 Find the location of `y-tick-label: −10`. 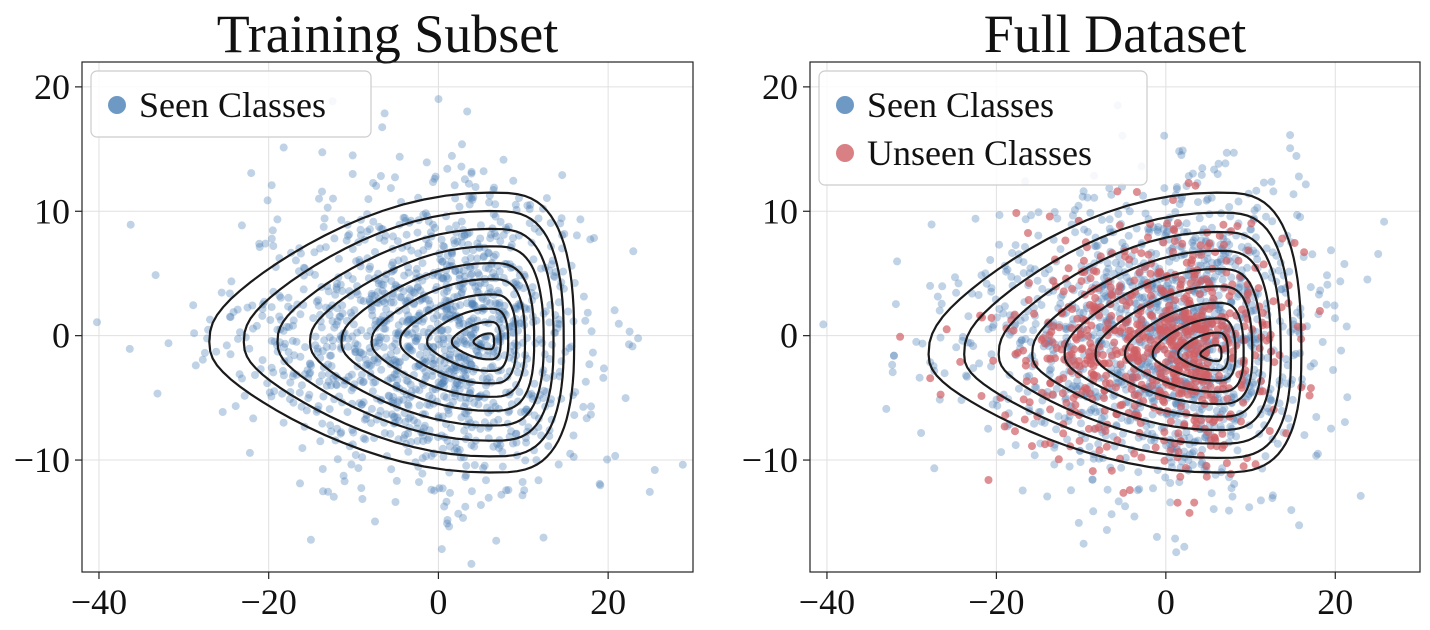

y-tick-label: −10 is located at coordinates (42, 460).